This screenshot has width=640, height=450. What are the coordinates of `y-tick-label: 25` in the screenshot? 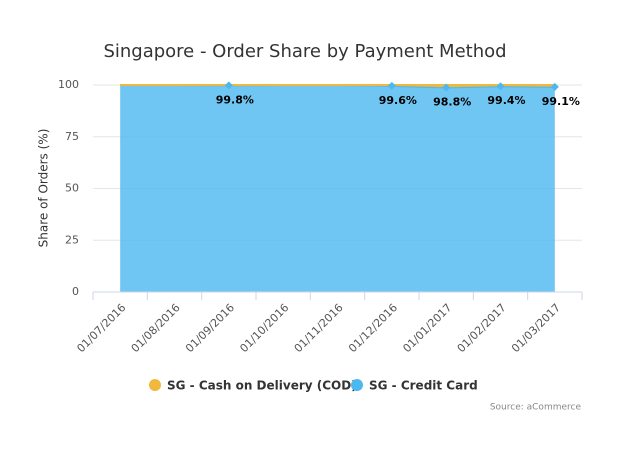 It's located at (72, 239).